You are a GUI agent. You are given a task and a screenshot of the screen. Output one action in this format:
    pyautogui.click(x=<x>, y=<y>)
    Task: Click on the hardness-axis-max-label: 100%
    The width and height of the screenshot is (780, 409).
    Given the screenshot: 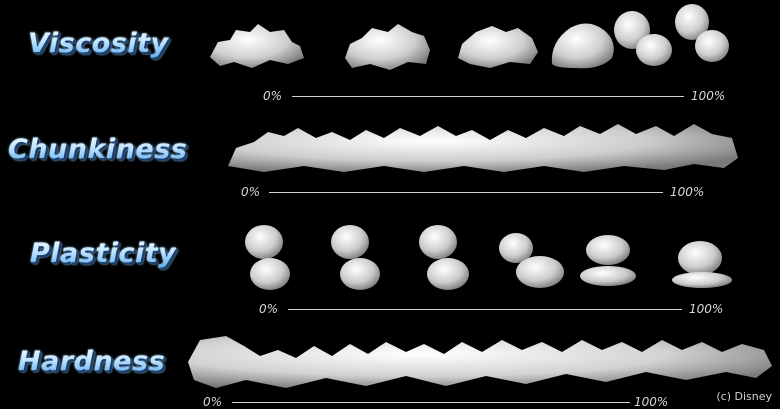 What is the action you would take?
    pyautogui.click(x=651, y=402)
    